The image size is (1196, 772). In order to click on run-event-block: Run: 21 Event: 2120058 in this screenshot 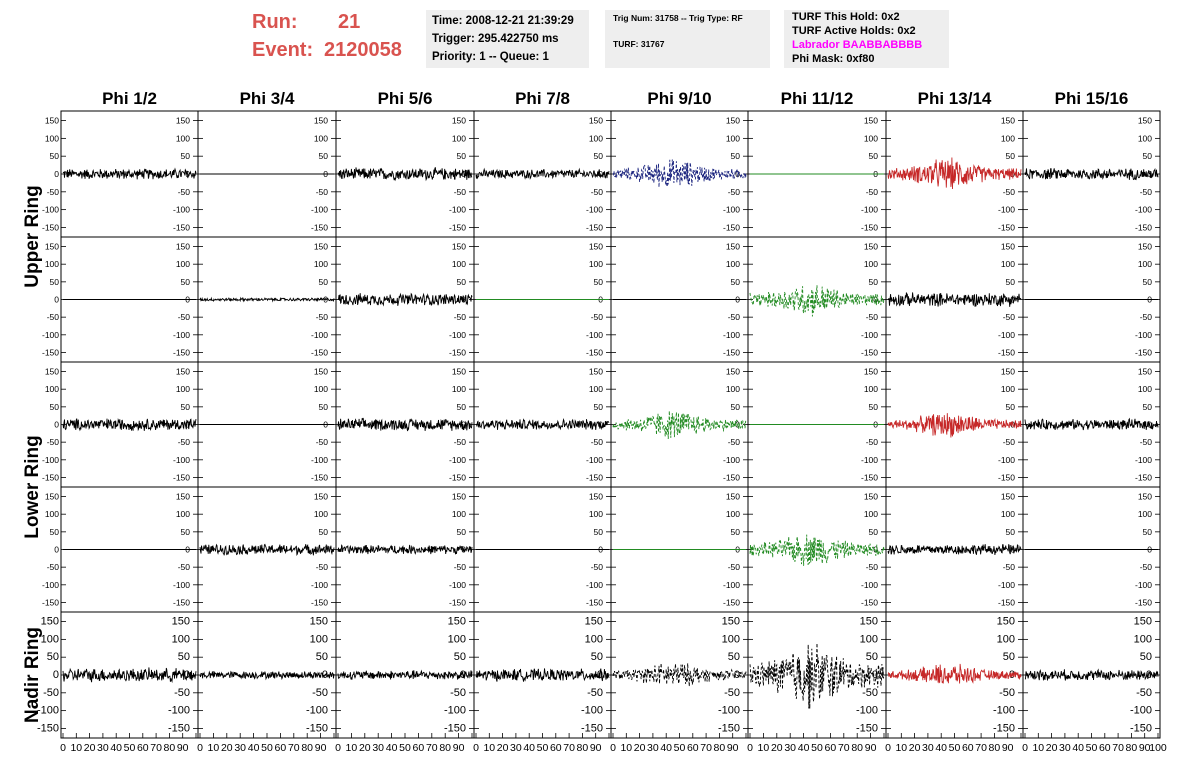, I will do `click(327, 36)`.